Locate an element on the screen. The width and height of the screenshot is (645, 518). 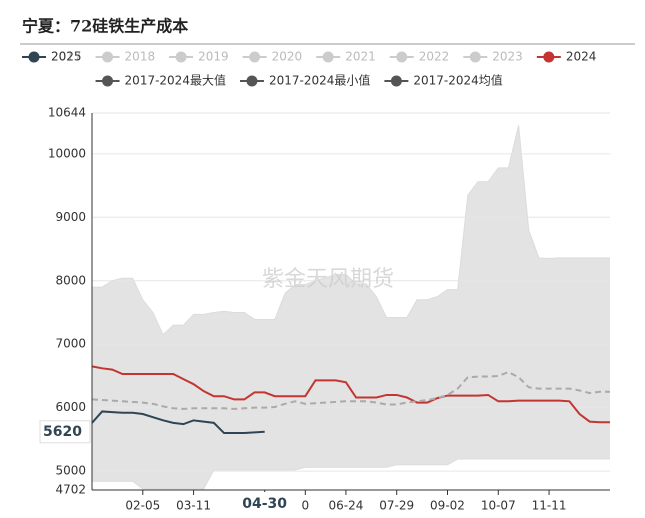
legend-label: 2023 is located at coordinates (507, 57).